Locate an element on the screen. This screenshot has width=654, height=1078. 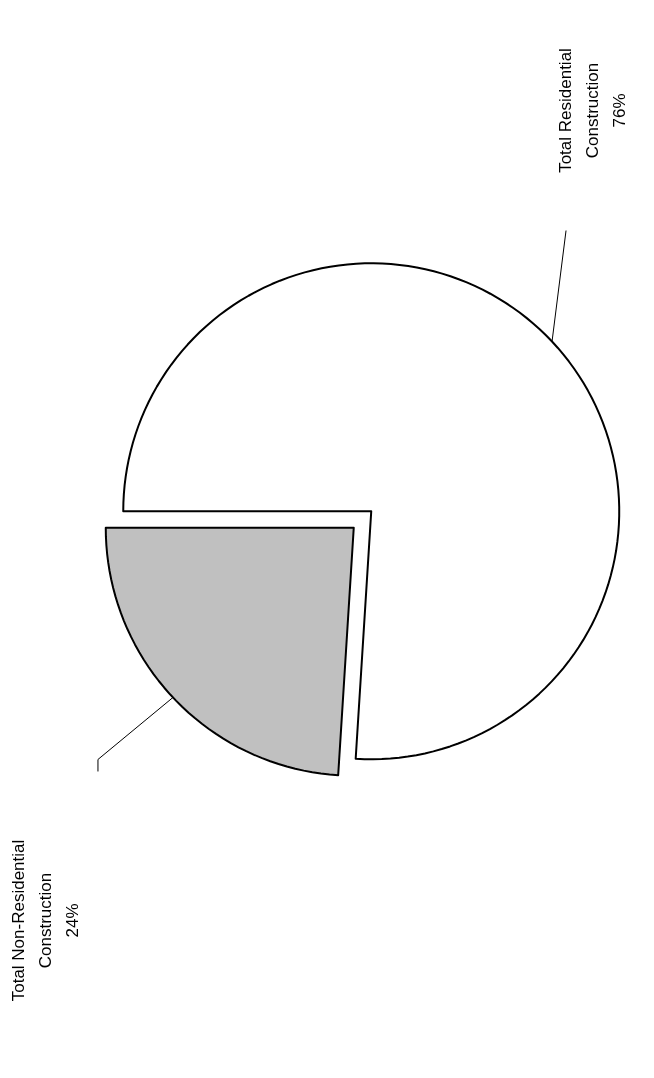
data-label: 76% is located at coordinates (619, 110).